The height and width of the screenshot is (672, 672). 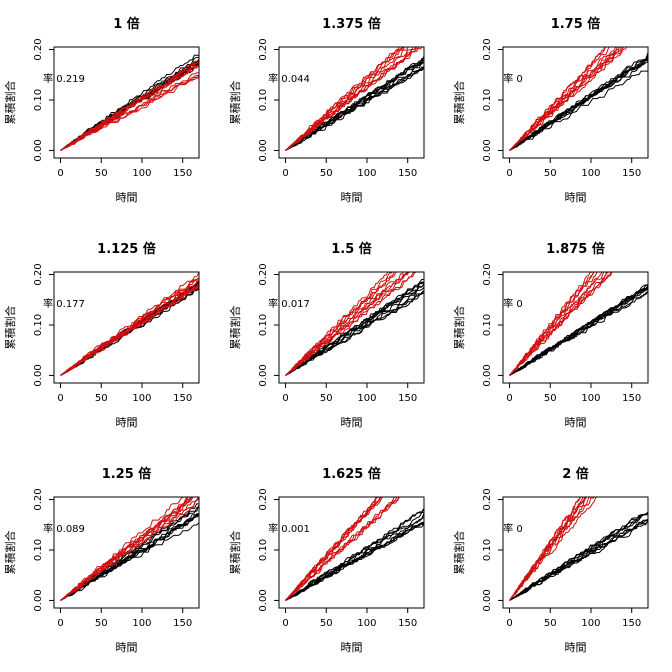 I want to click on panel-title: 1.5 倍, so click(x=351, y=249).